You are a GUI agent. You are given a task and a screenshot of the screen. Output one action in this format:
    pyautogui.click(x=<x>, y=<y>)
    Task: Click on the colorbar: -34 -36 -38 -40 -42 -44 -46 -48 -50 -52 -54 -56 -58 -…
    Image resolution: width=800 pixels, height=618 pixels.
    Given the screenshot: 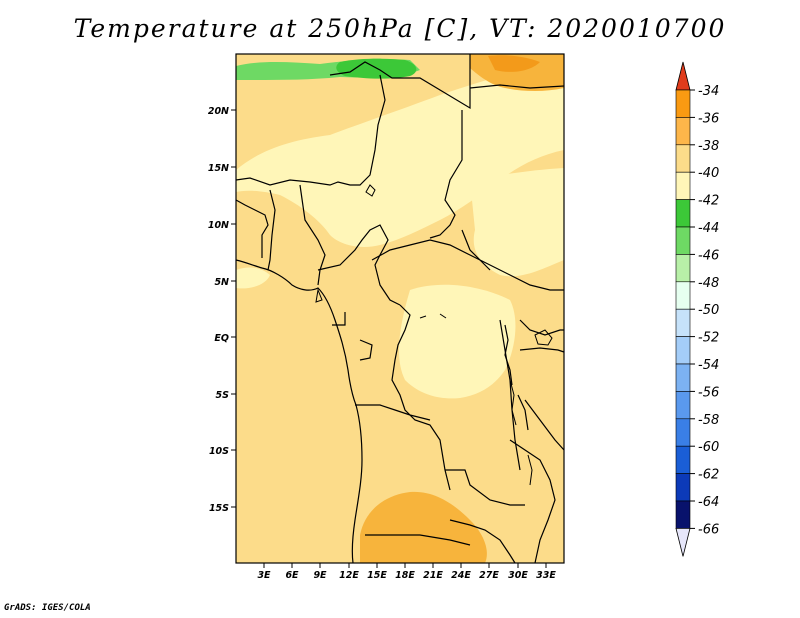 What is the action you would take?
    pyautogui.click(x=697, y=309)
    